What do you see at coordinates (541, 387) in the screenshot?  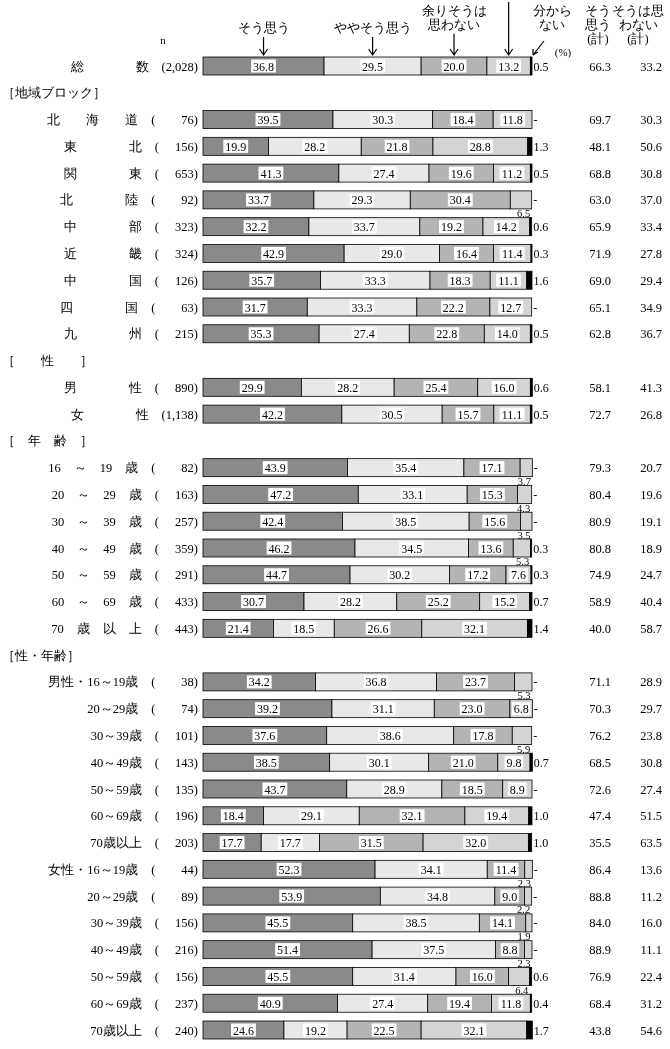 I see `data-label: 0.6` at bounding box center [541, 387].